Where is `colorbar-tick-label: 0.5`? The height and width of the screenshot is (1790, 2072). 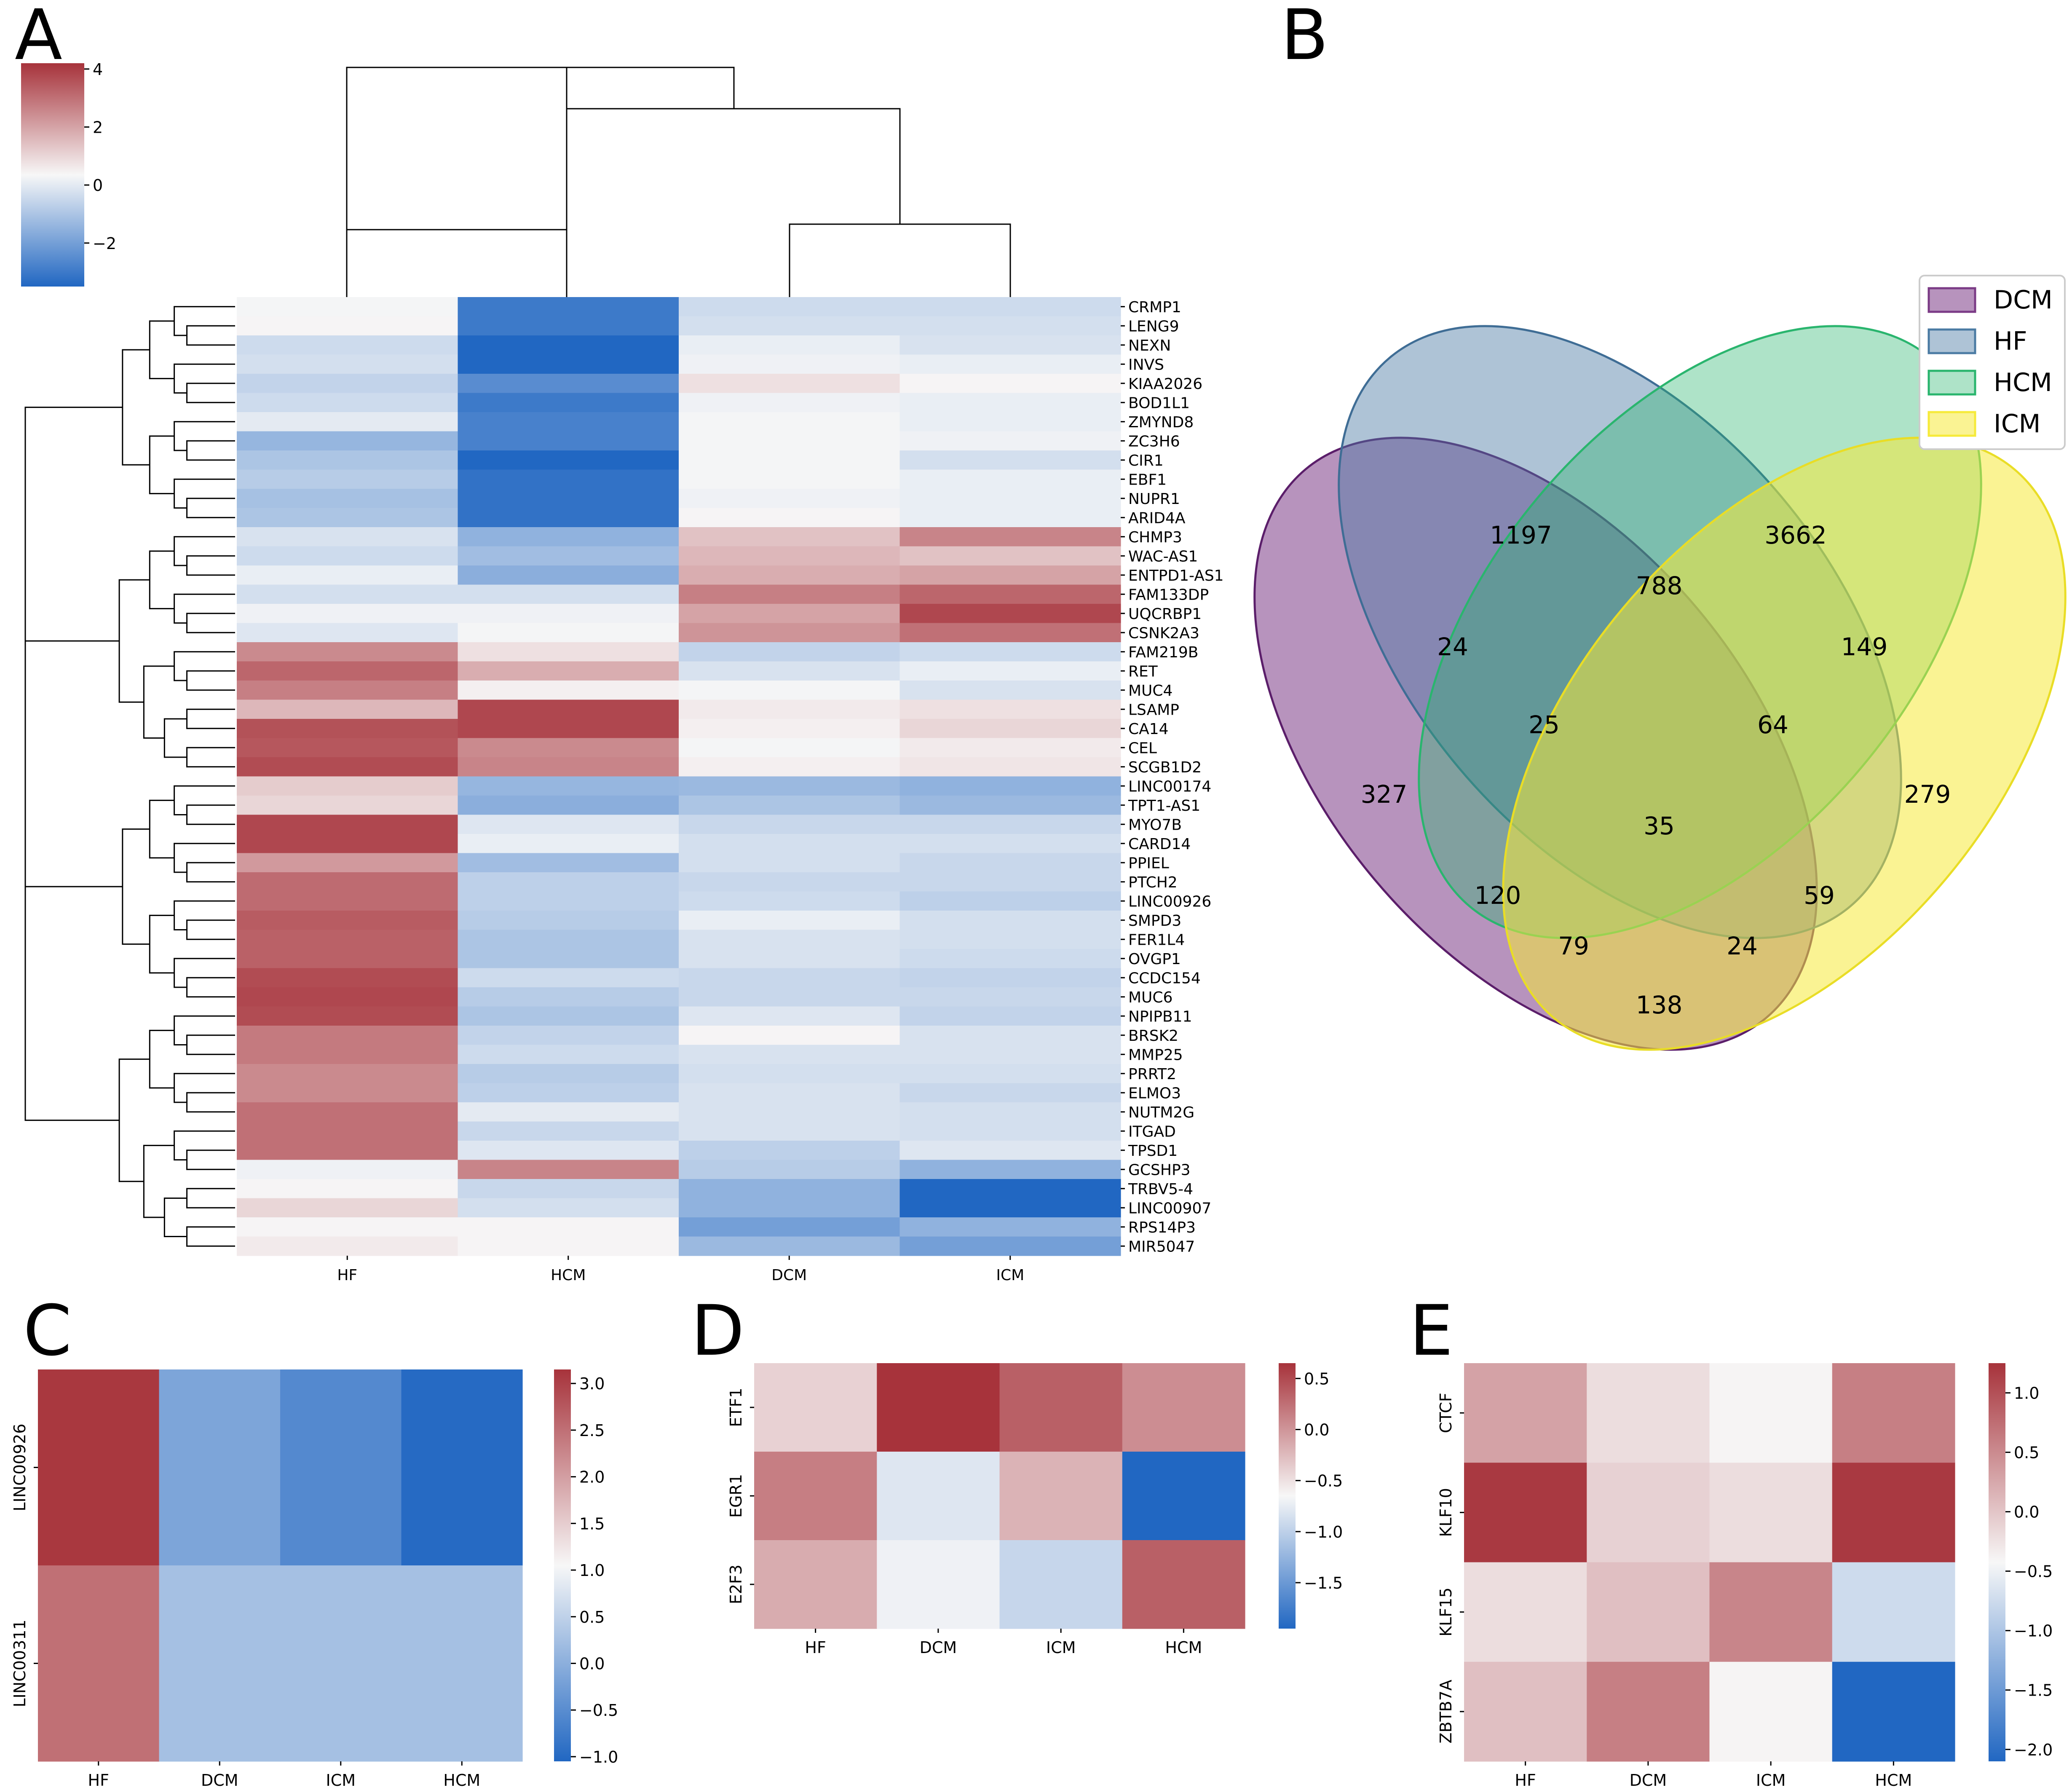 colorbar-tick-label: 0.5 is located at coordinates (1317, 1378).